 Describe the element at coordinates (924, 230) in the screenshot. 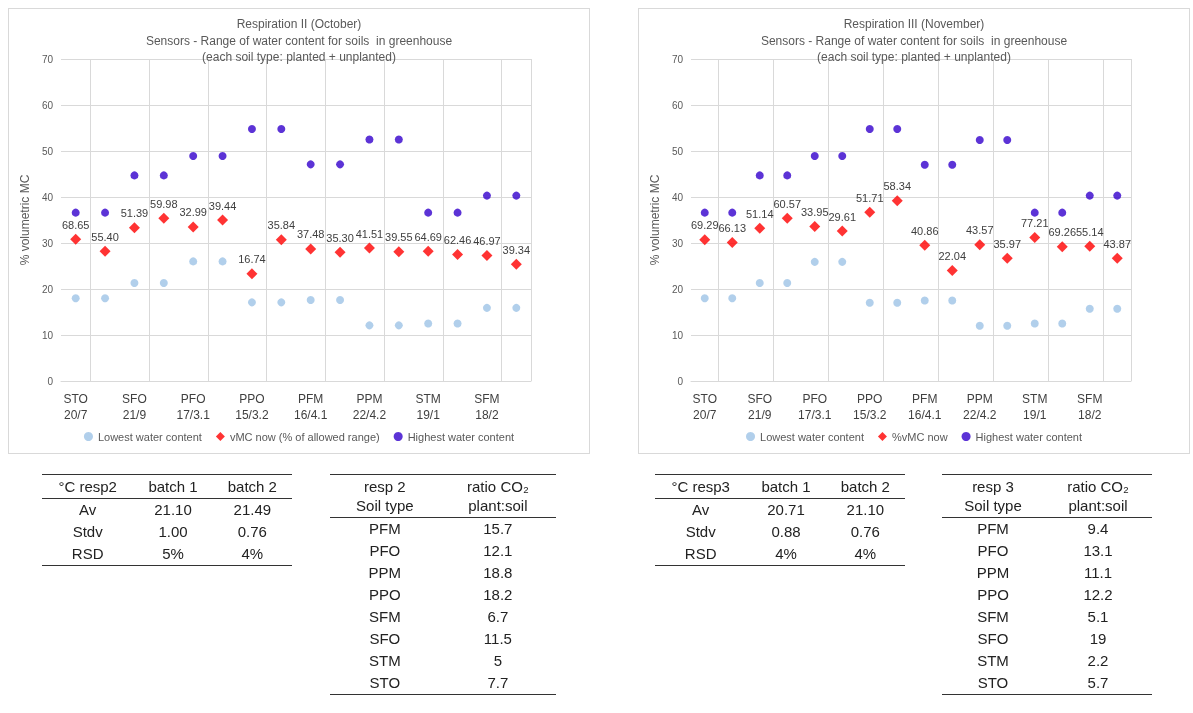

I see `annotation: 40.86` at that location.